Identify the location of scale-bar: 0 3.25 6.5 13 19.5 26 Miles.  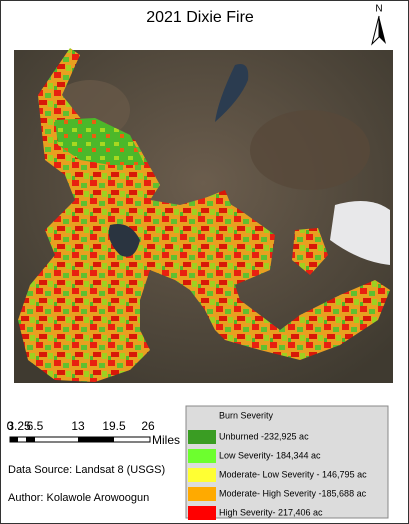
(93, 433).